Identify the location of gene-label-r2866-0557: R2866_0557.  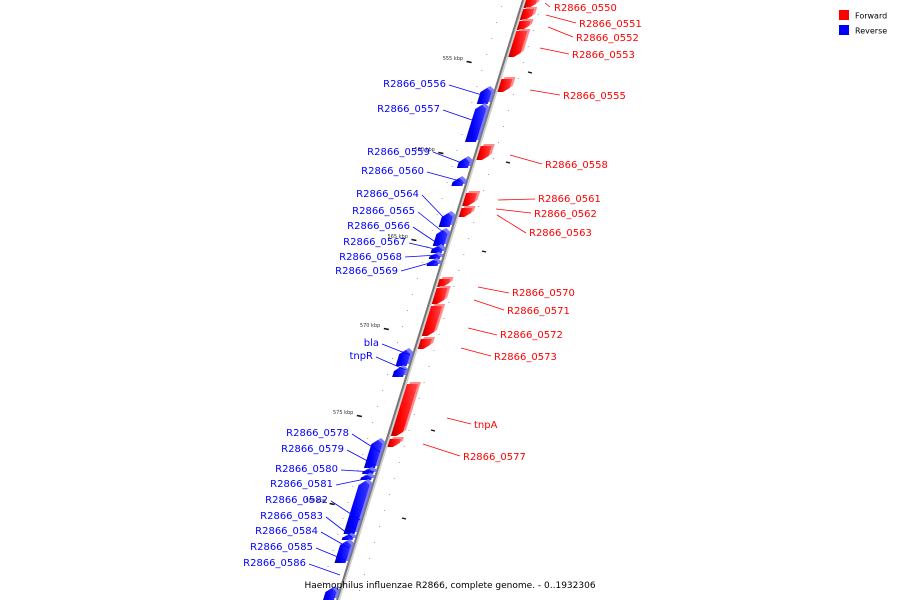
(408, 109).